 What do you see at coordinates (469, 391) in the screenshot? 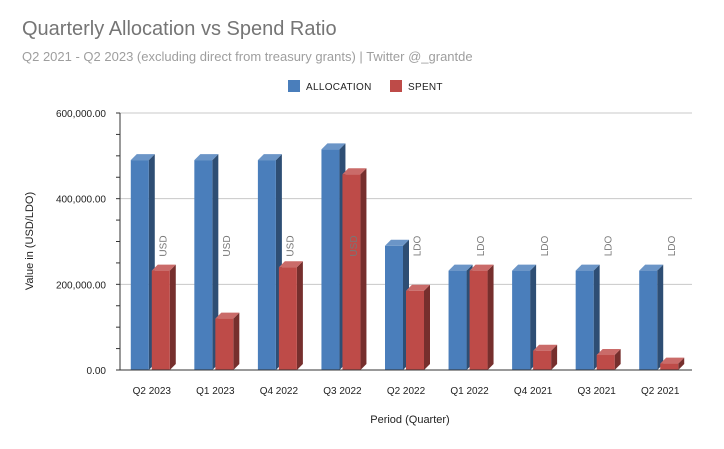
I see `x-tick-label: Q1 2022` at bounding box center [469, 391].